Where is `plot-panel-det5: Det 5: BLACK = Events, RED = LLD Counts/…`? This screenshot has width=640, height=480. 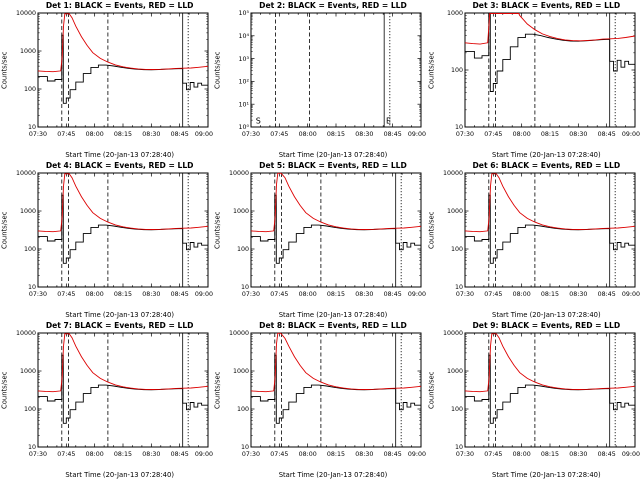
plot-panel-det5: Det 5: BLACK = Events, RED = LLD Counts/… is located at coordinates (320, 240).